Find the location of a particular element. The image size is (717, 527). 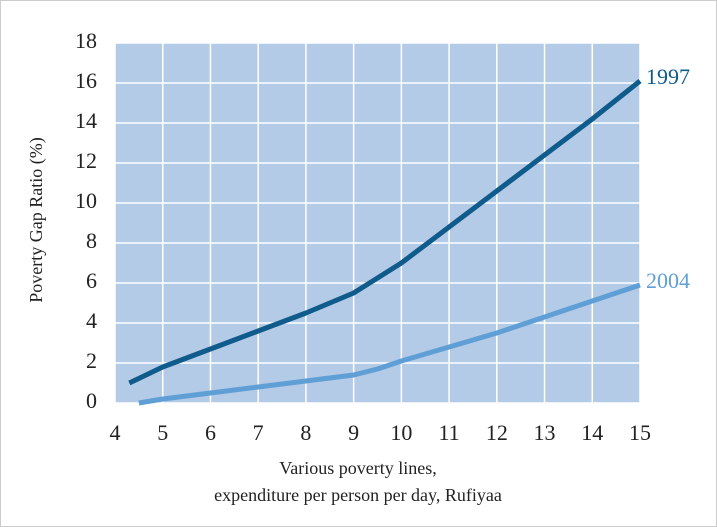

x-tick-label: 7 is located at coordinates (258, 432).